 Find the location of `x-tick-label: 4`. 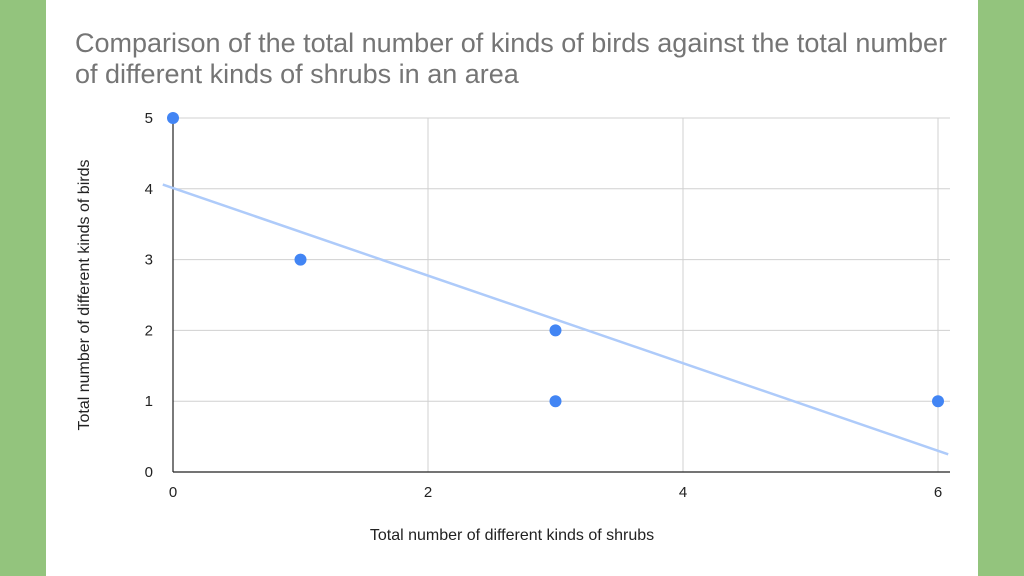

x-tick-label: 4 is located at coordinates (683, 492).